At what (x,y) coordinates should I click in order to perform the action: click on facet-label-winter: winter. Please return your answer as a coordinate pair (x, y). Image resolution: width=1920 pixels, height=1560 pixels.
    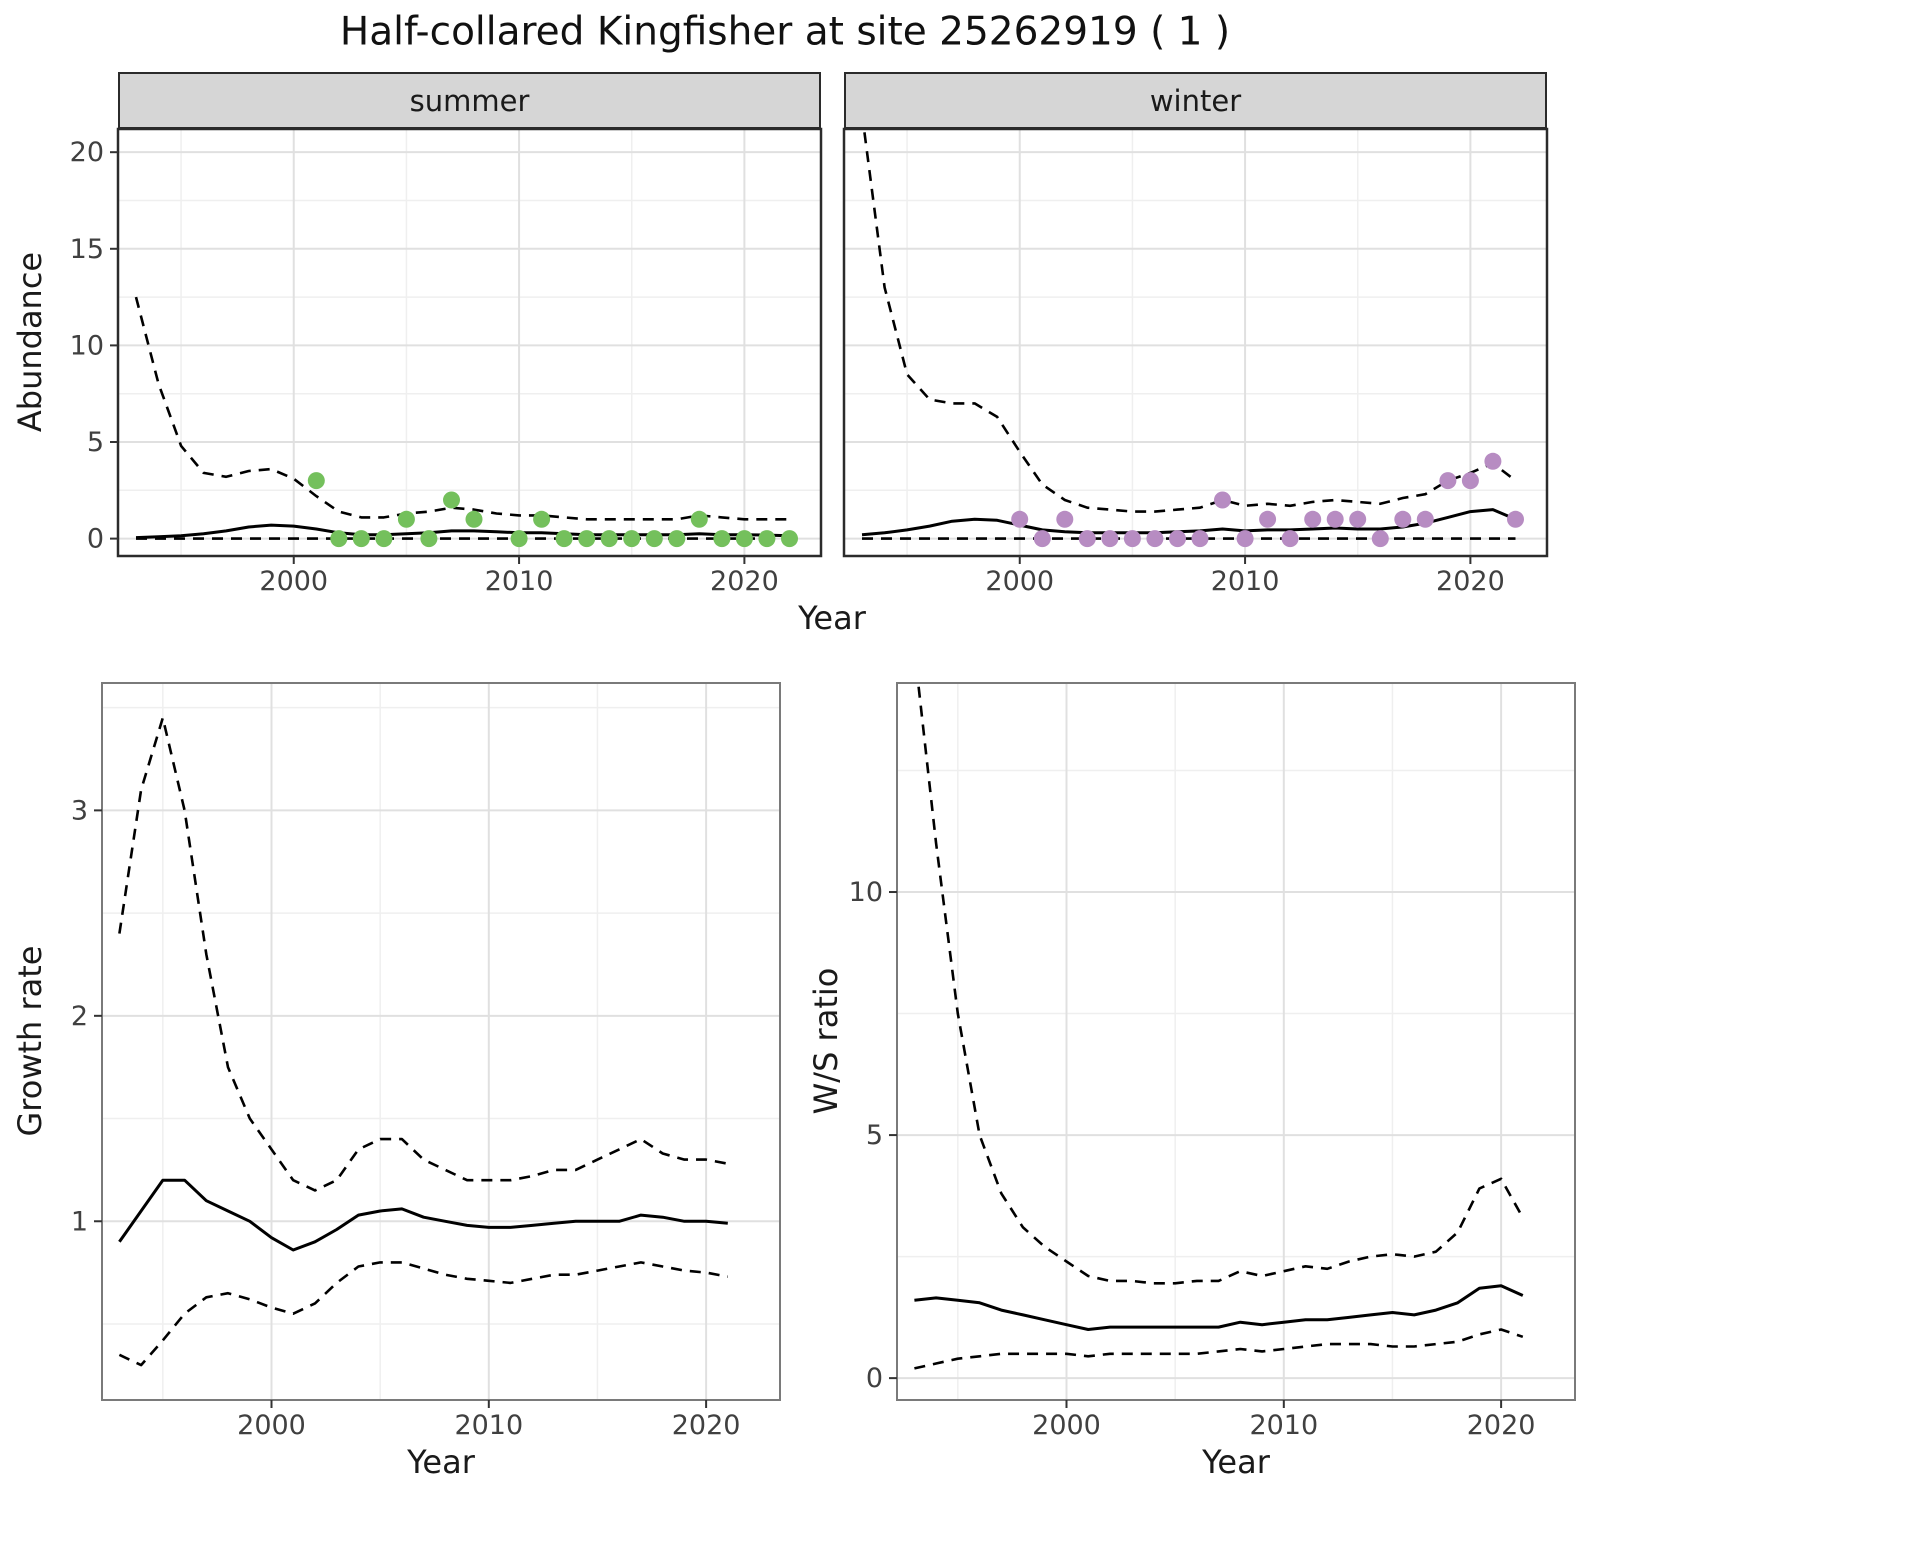
    Looking at the image, I should click on (1195, 100).